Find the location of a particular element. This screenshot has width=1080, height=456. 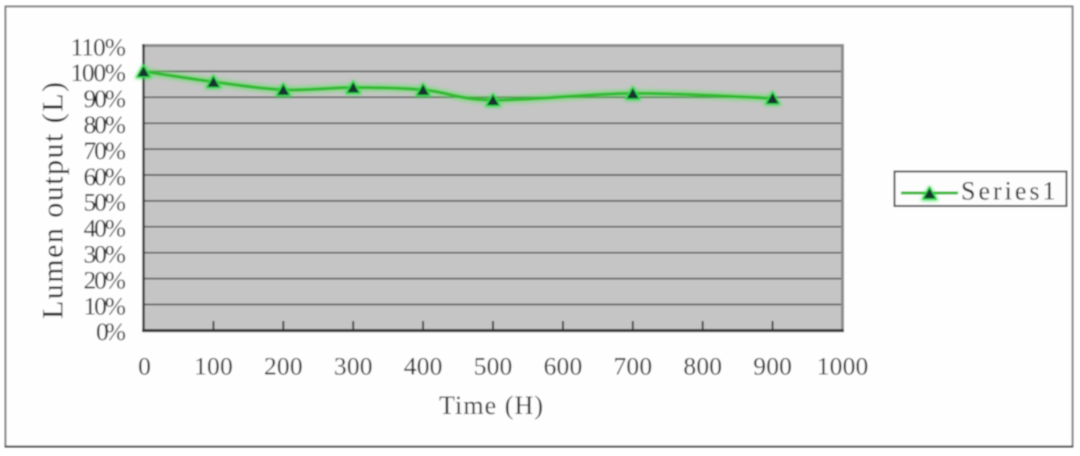

svg-text: 60% is located at coordinates (105, 176).